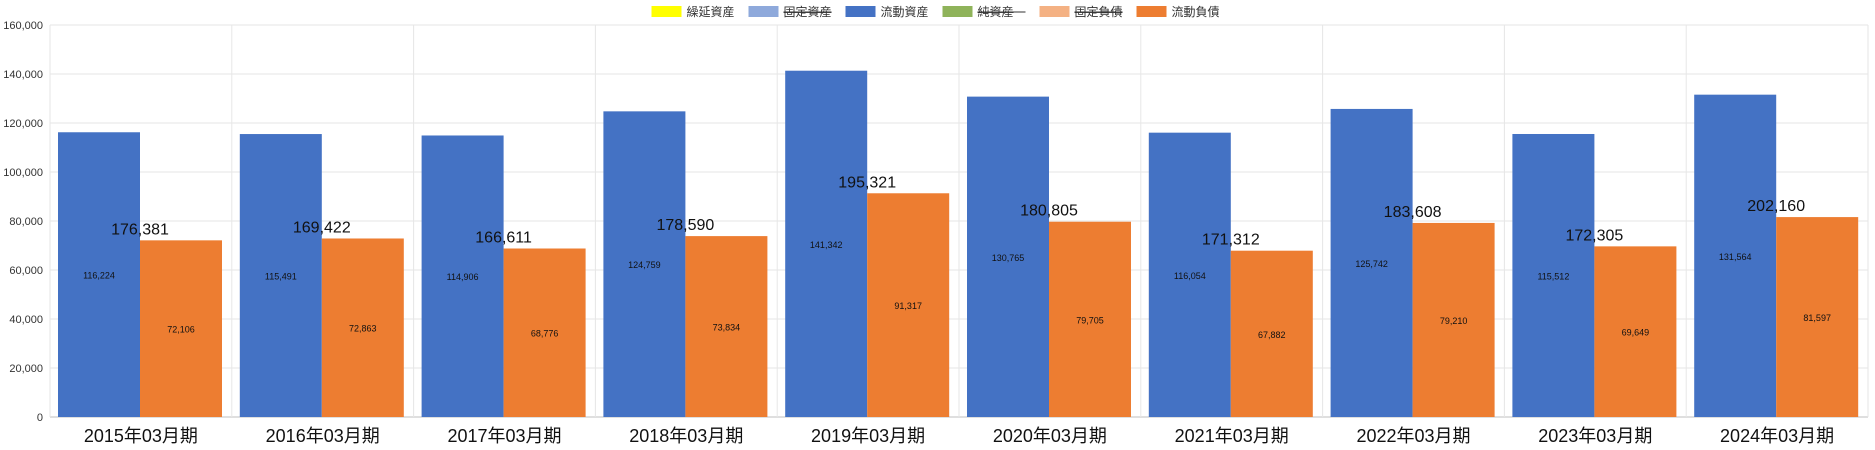  I want to click on bar-value-label: 72,106, so click(181, 330).